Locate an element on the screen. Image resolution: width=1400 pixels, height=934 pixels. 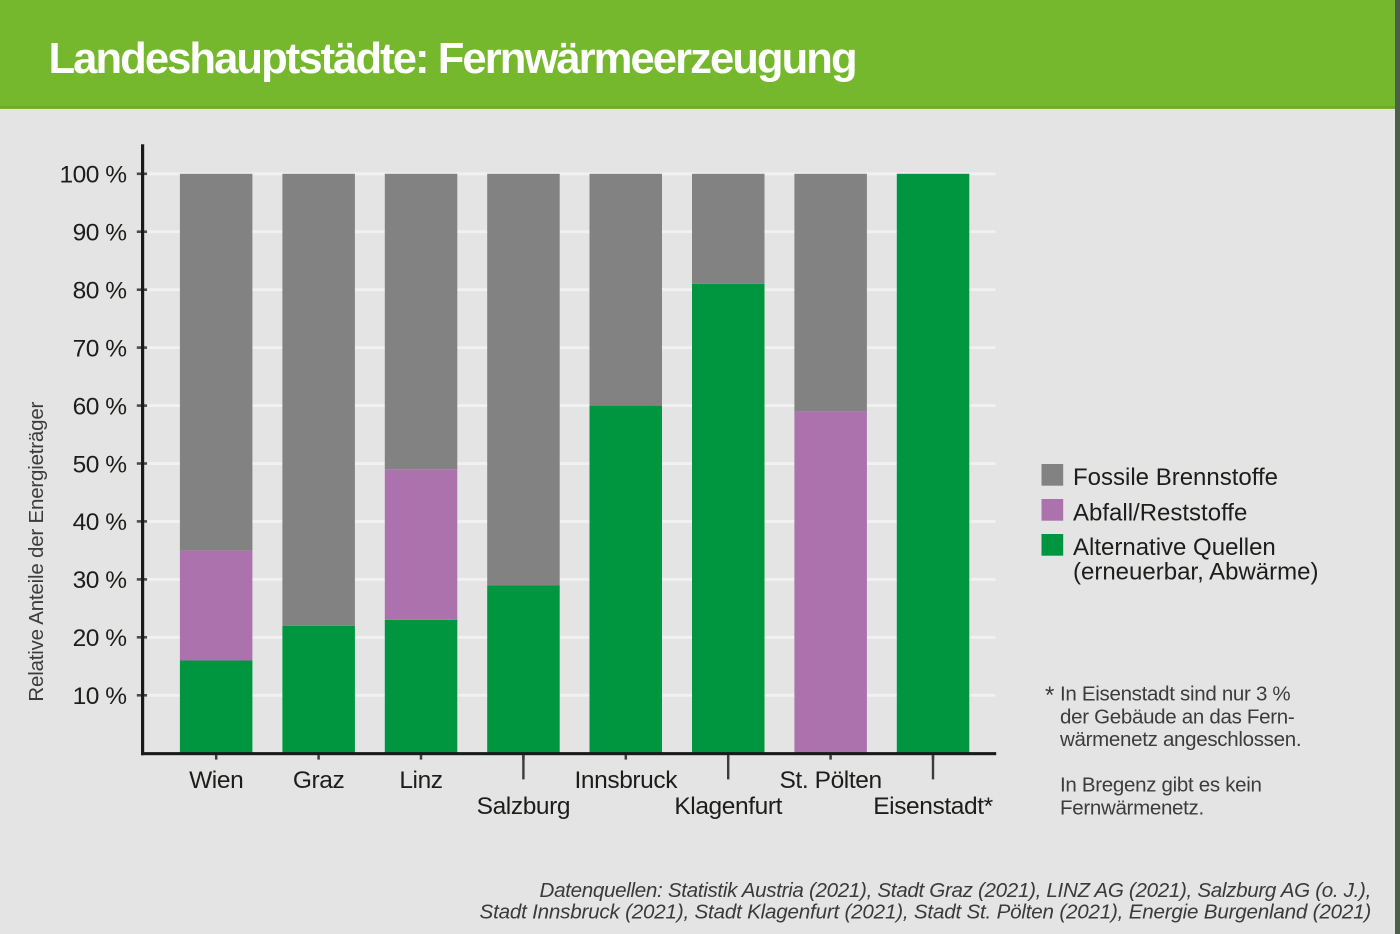
svg-text: 60 % is located at coordinates (100, 406).